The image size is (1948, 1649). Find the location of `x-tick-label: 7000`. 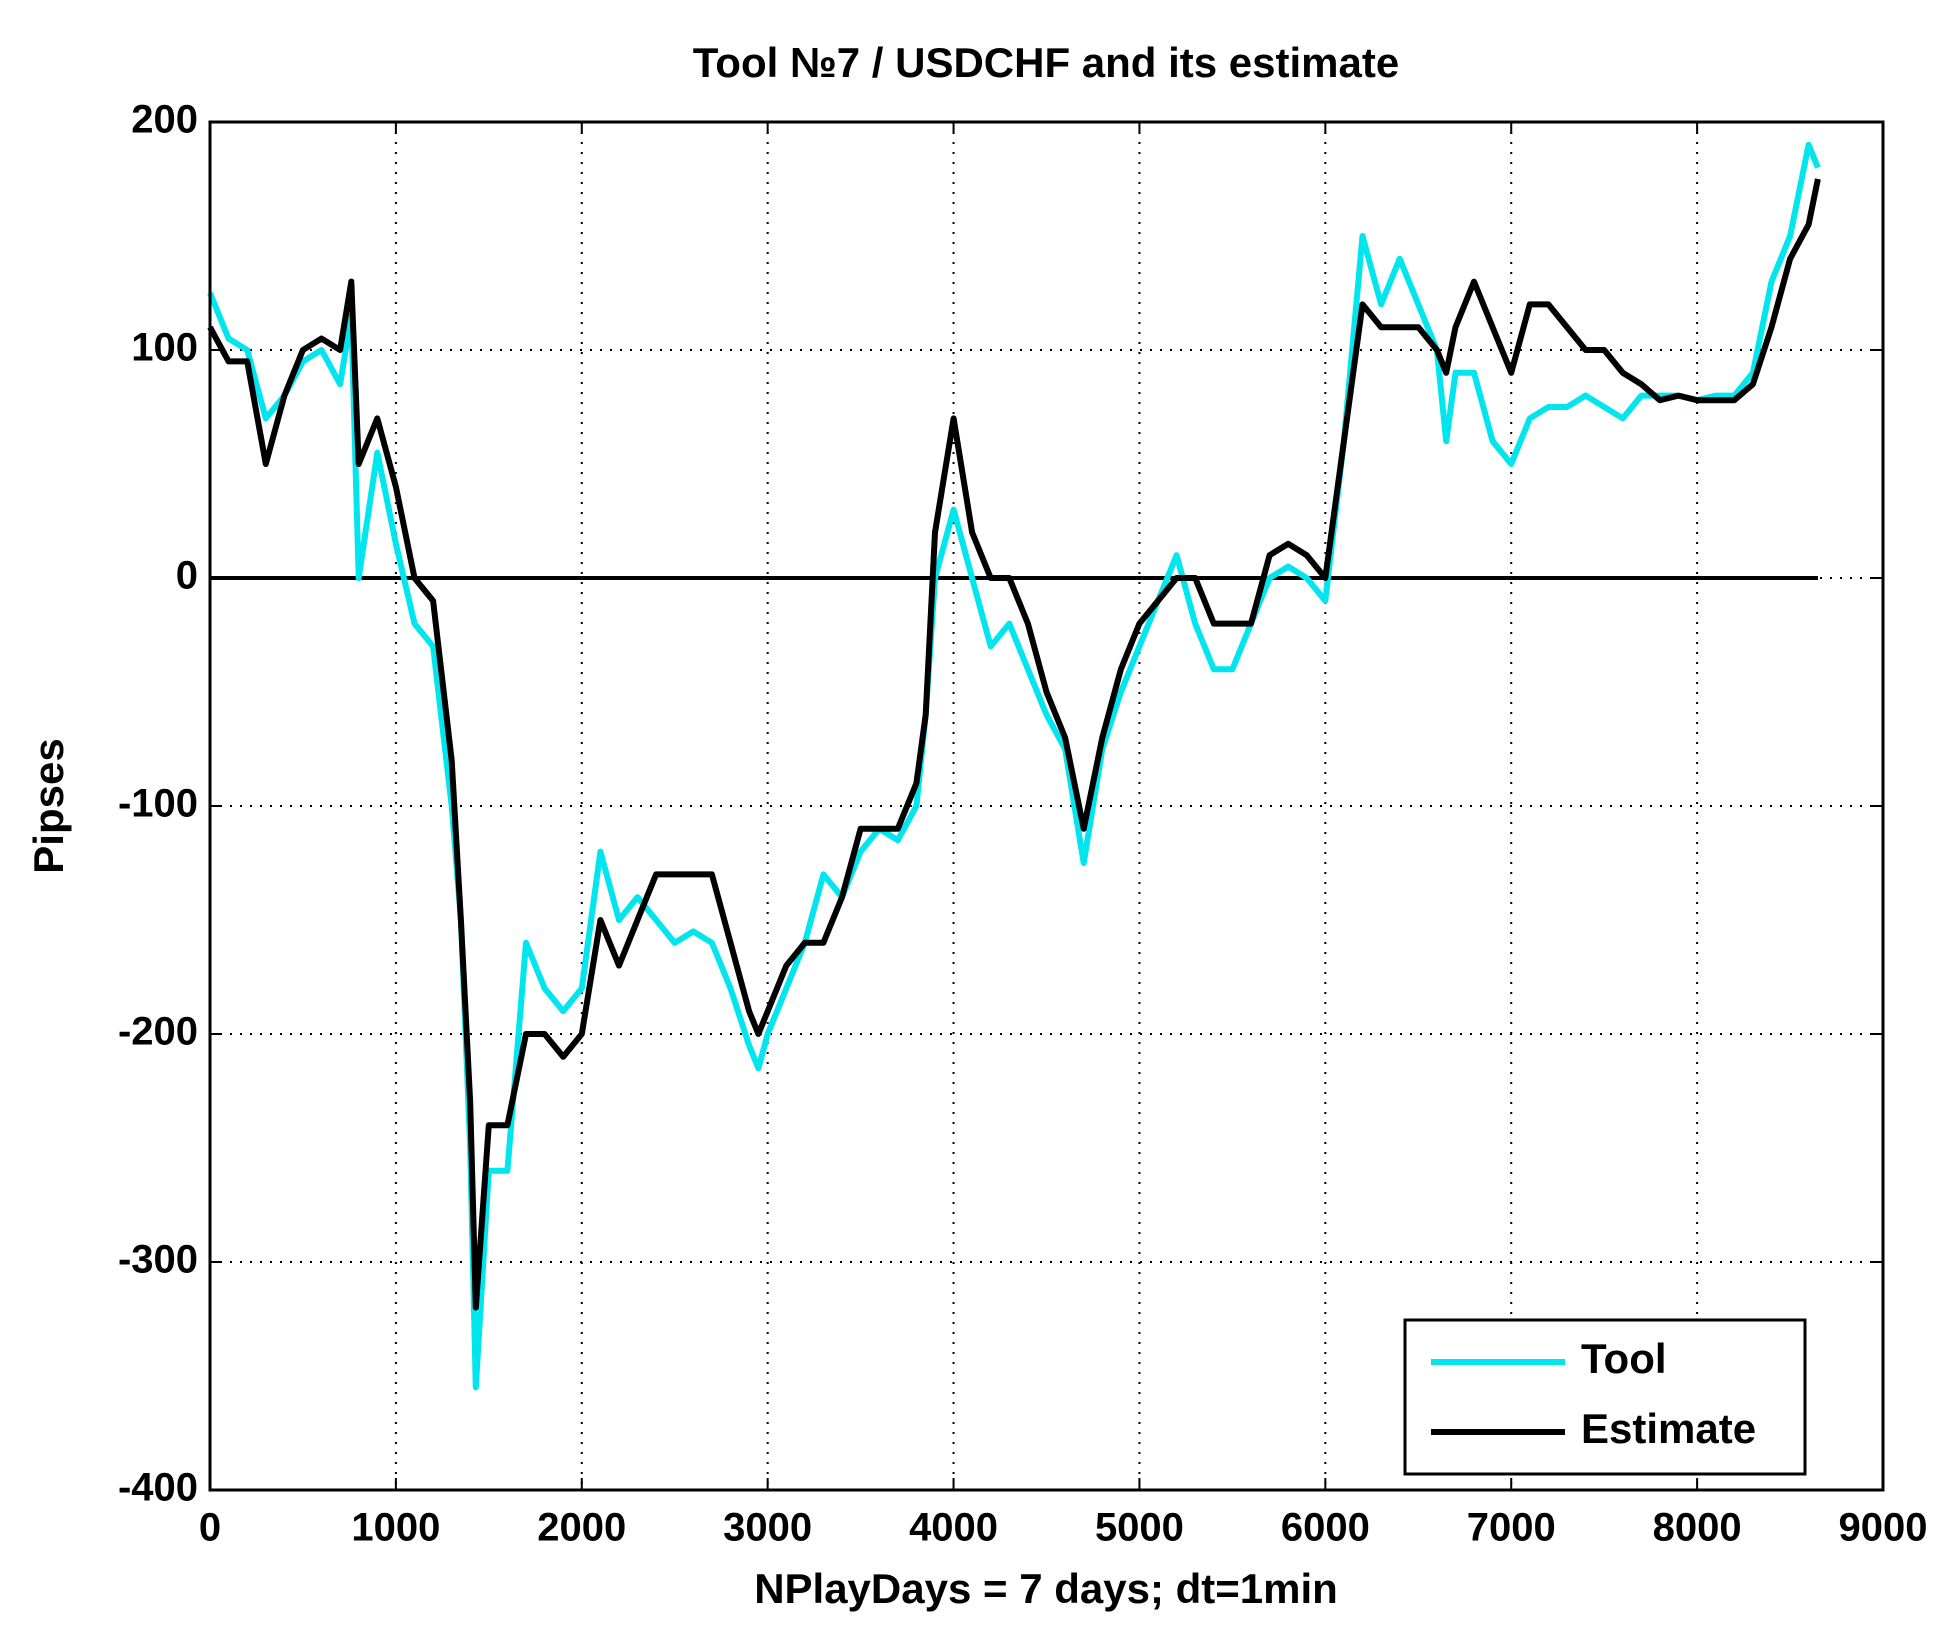

x-tick-label: 7000 is located at coordinates (1511, 1528).